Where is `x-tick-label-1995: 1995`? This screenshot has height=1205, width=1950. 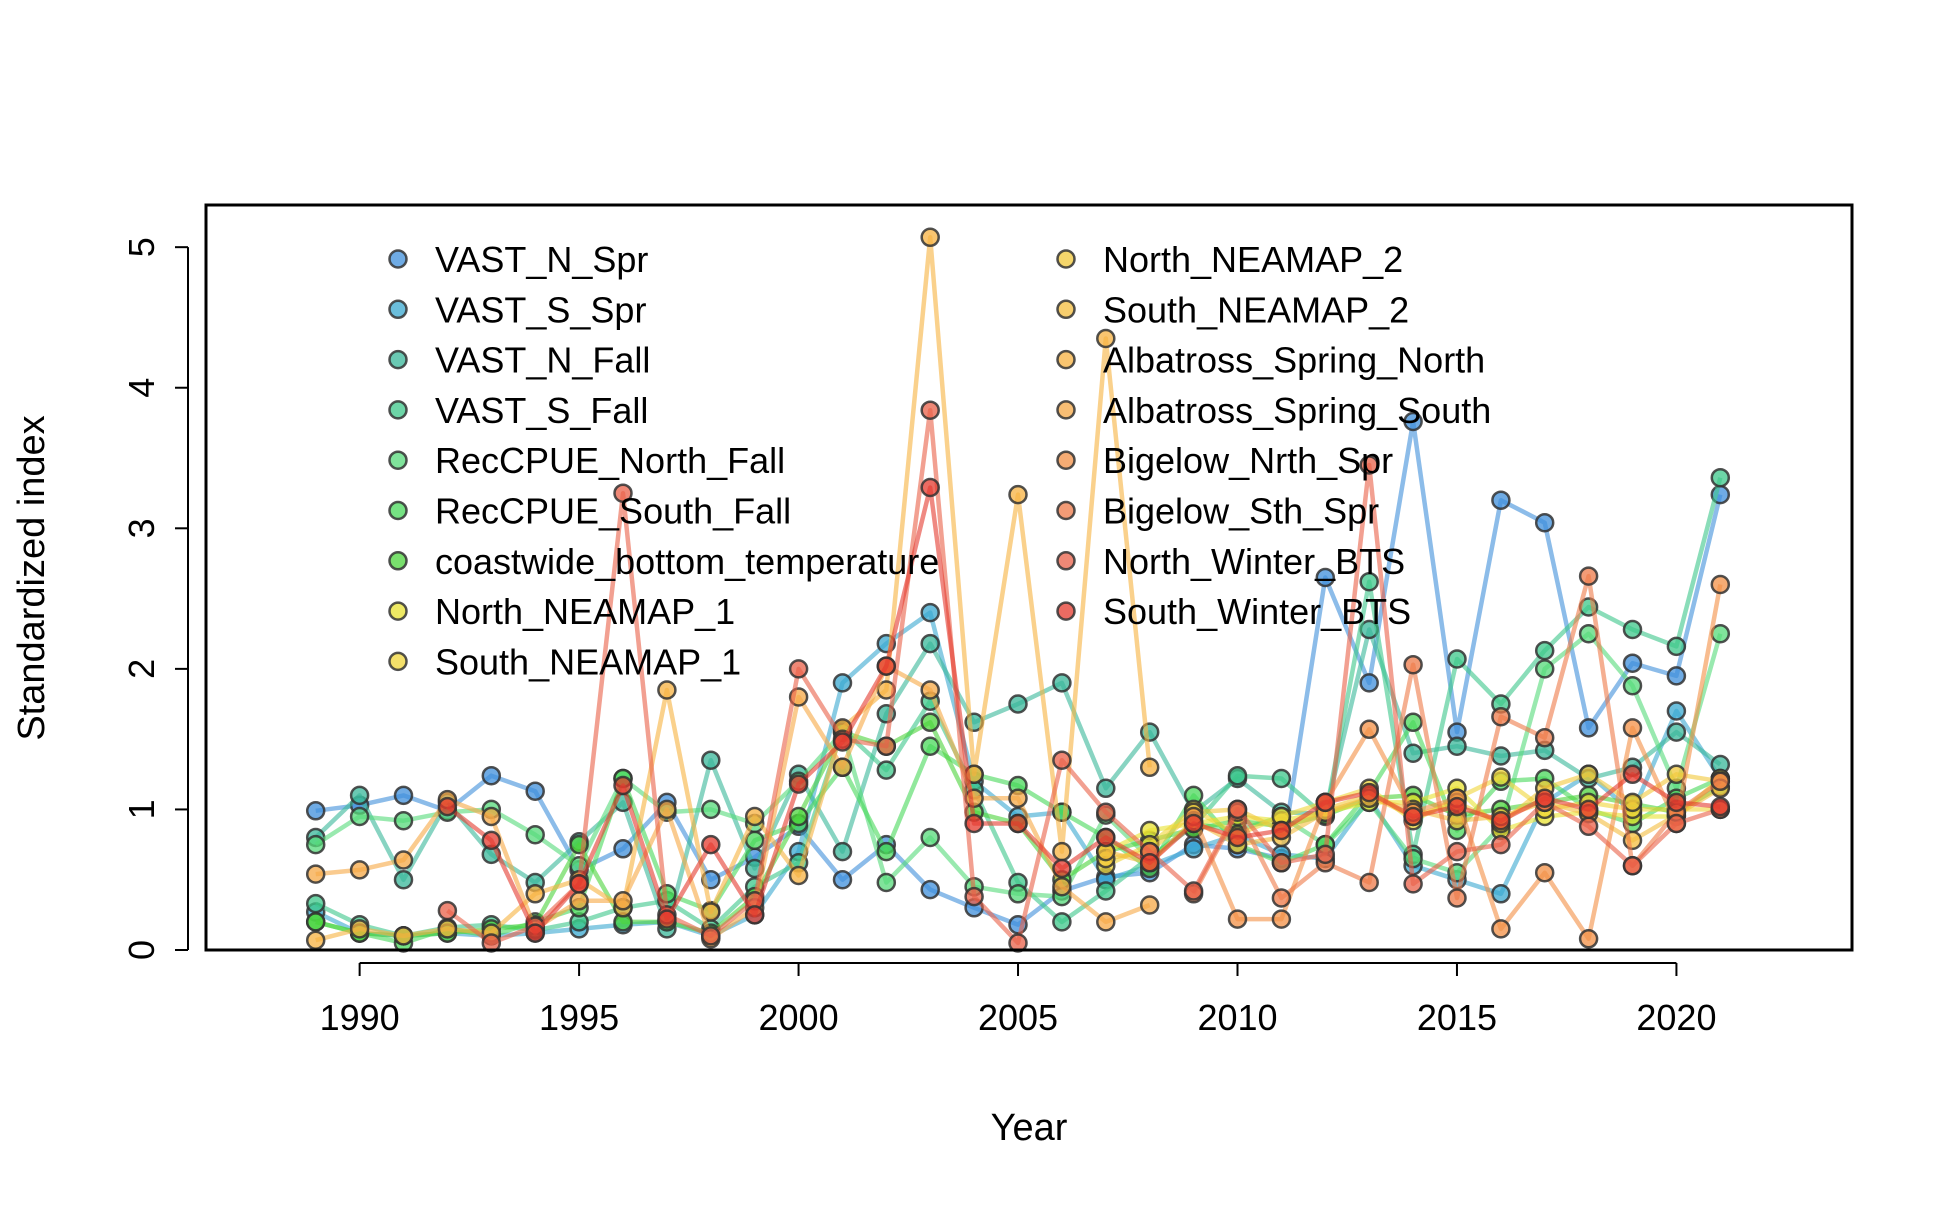
x-tick-label-1995: 1995 is located at coordinates (579, 1017).